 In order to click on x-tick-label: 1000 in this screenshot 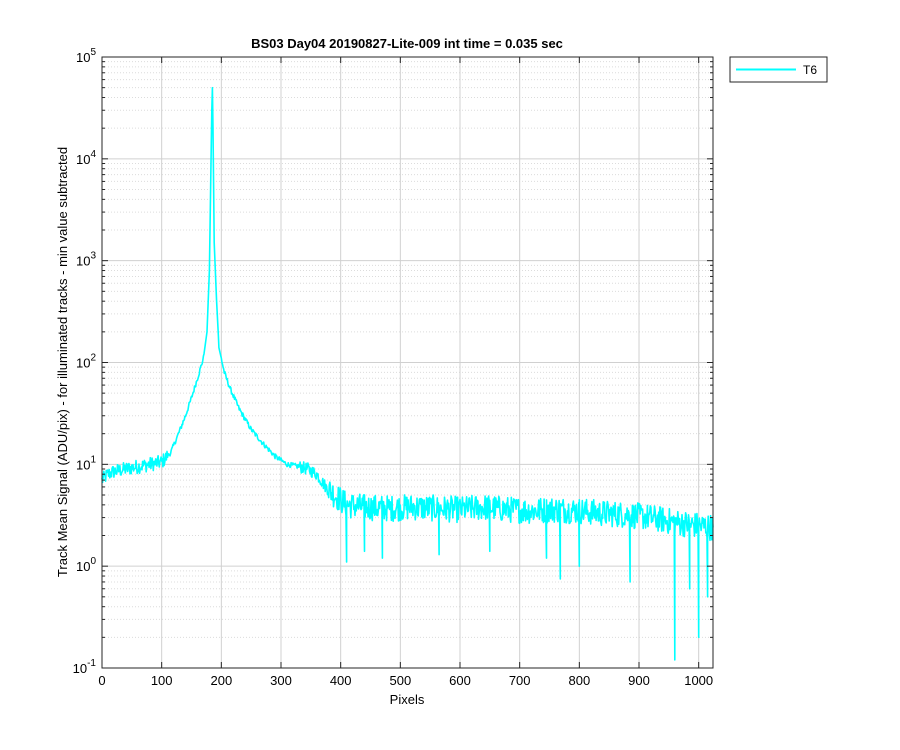, I will do `click(698, 680)`.